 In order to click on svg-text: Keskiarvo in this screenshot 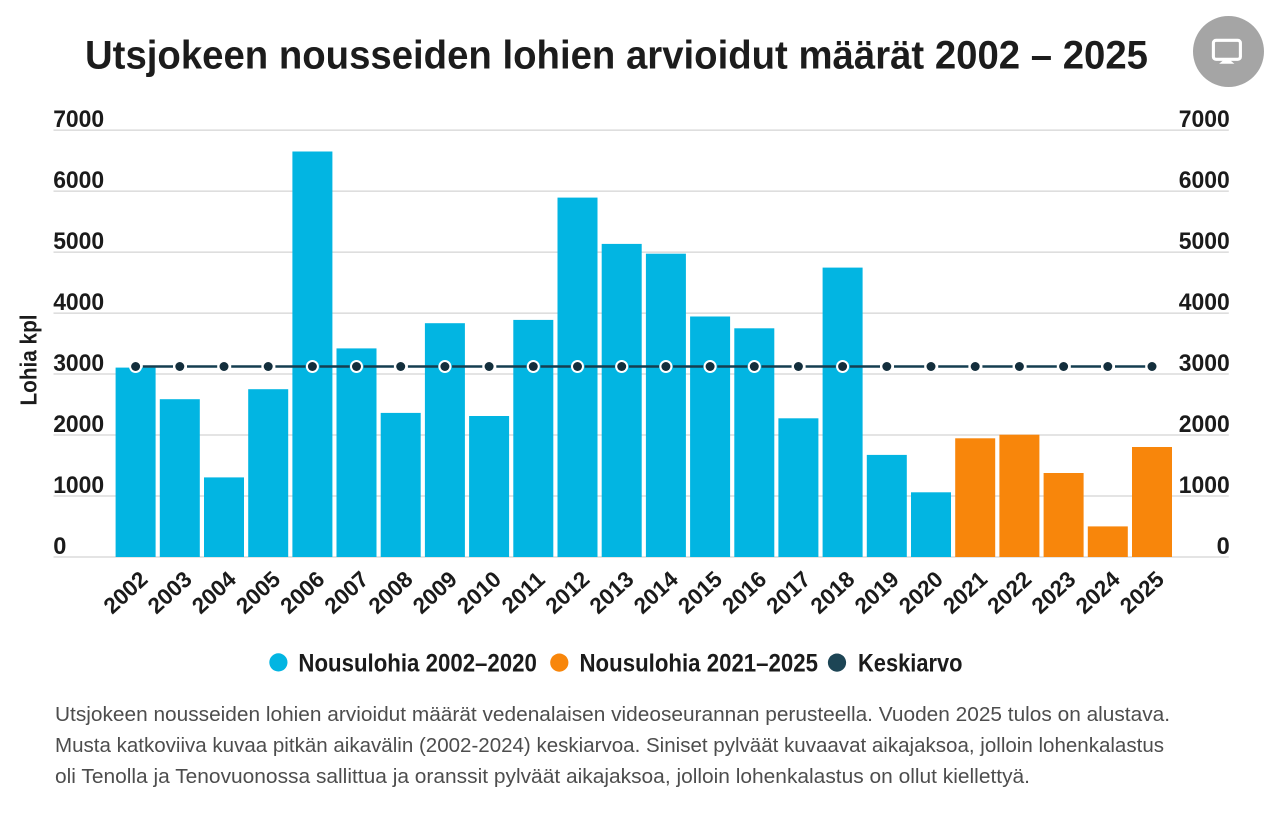, I will do `click(910, 664)`.